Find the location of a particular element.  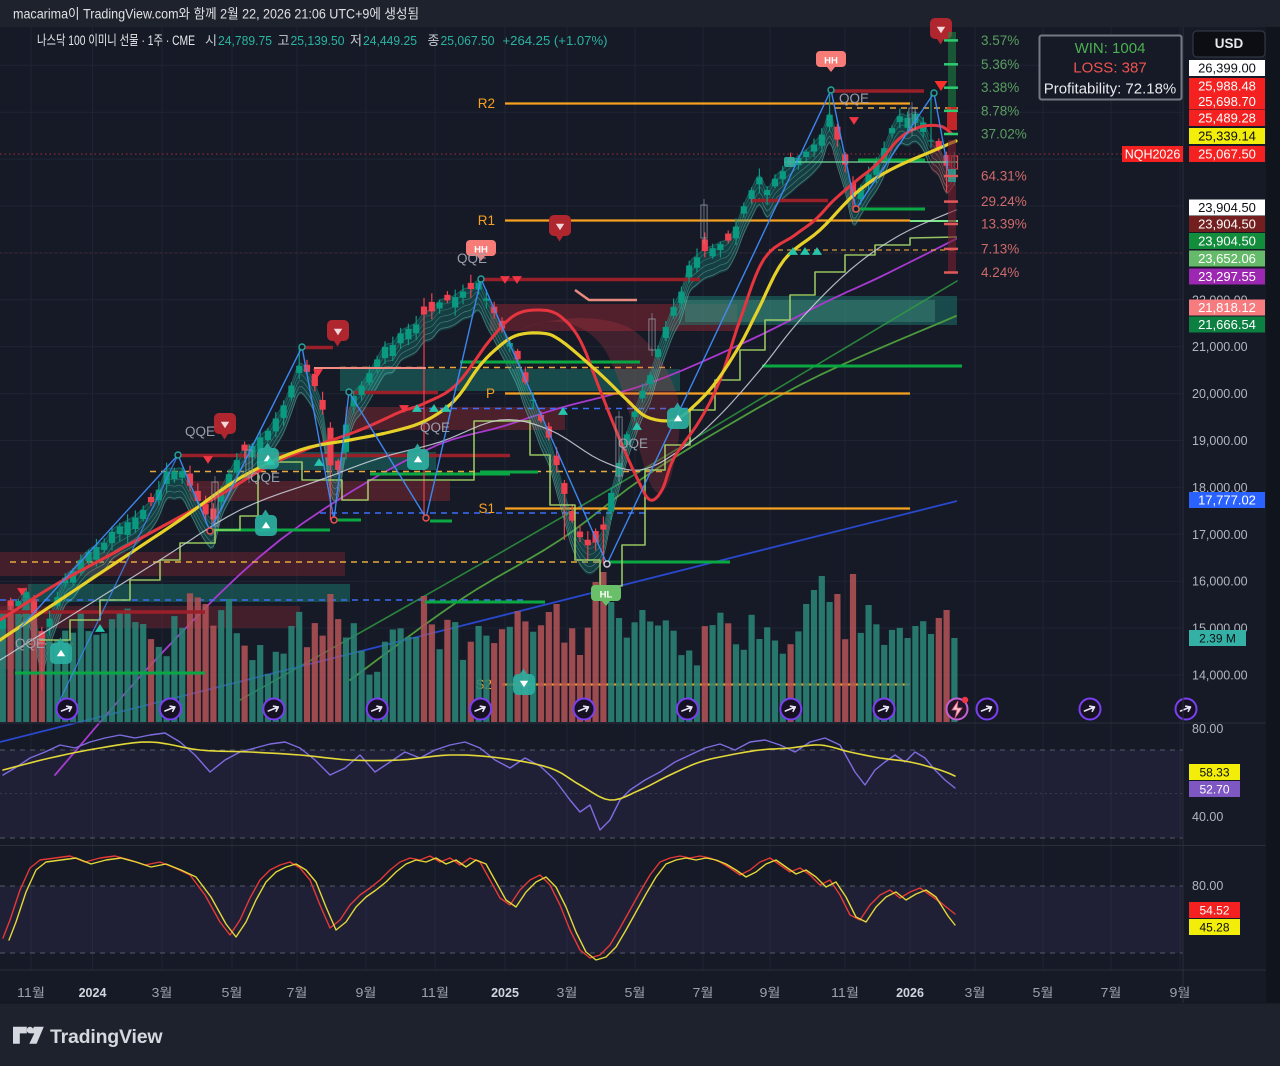

svg-text: 24,449.25 is located at coordinates (390, 40).